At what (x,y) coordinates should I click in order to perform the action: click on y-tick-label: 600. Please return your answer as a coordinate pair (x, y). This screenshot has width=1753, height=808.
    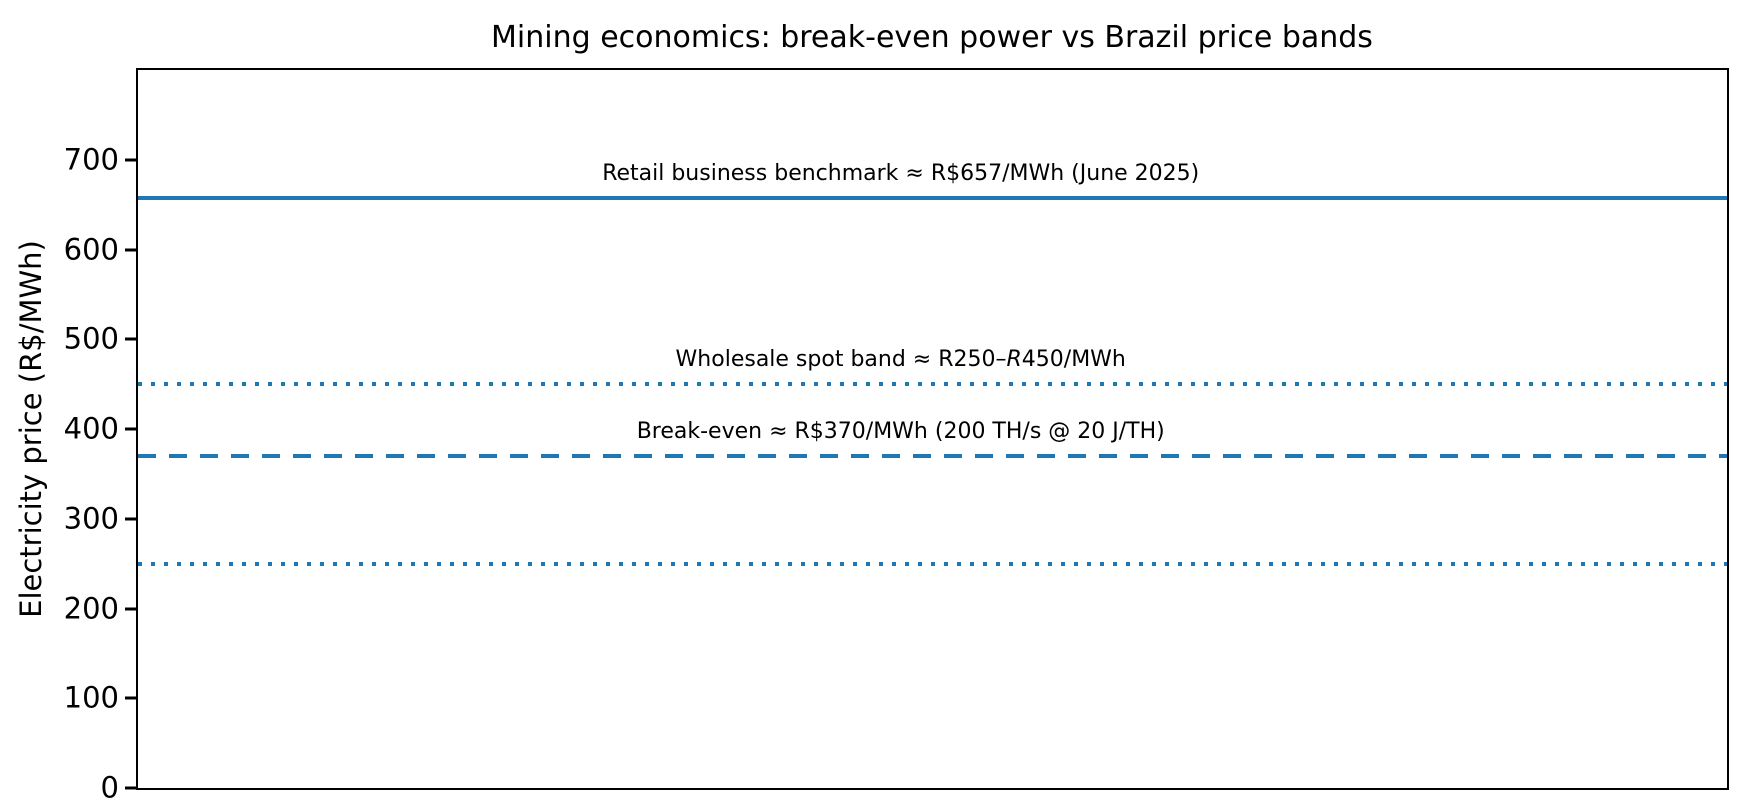
    Looking at the image, I should click on (91, 249).